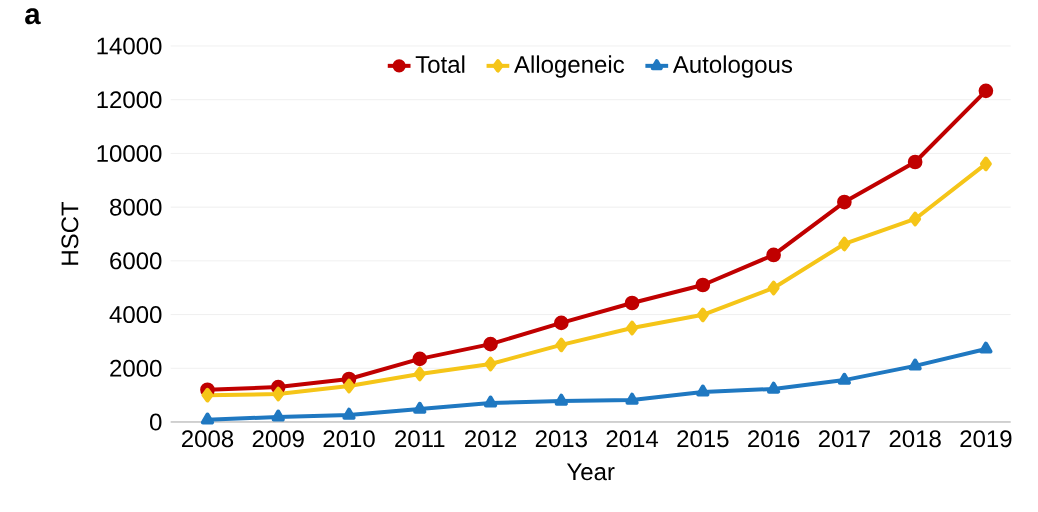 This screenshot has width=1038, height=512. What do you see at coordinates (136, 368) in the screenshot?
I see `y-tick-label: 2000` at bounding box center [136, 368].